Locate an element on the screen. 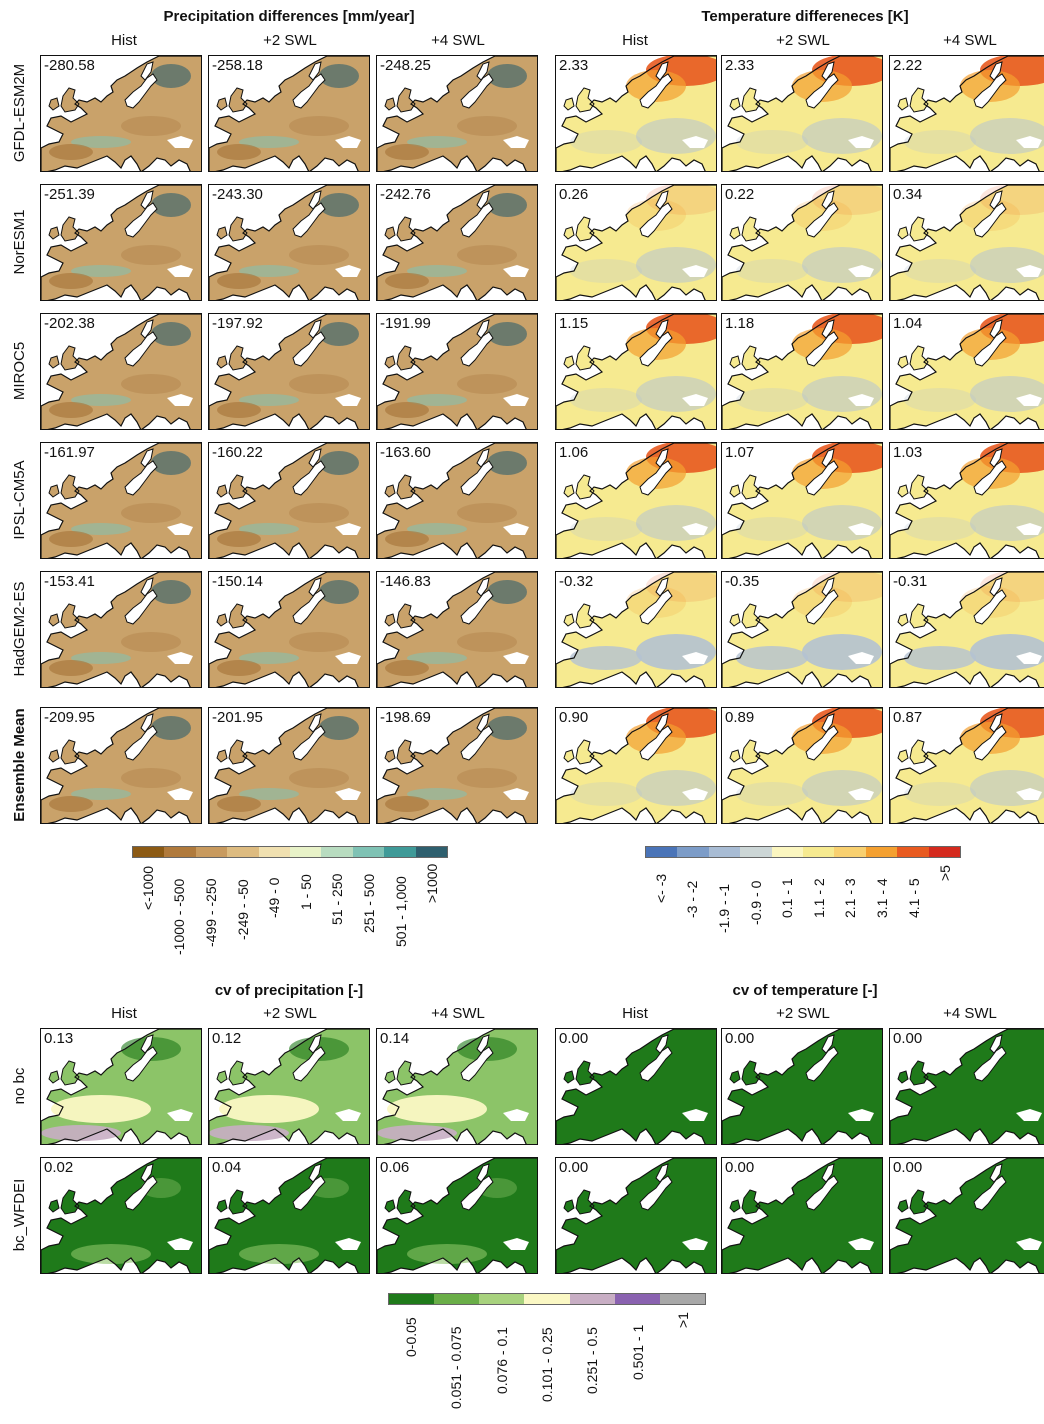 This screenshot has height=1424, width=1044. panel-value: 0.12 is located at coordinates (227, 1038).